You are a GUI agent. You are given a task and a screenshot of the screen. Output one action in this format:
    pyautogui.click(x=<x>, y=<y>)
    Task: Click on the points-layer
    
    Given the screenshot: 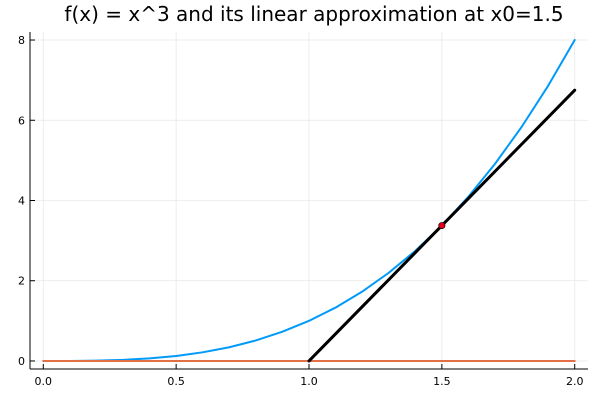 What is the action you would take?
    pyautogui.click(x=442, y=226)
    